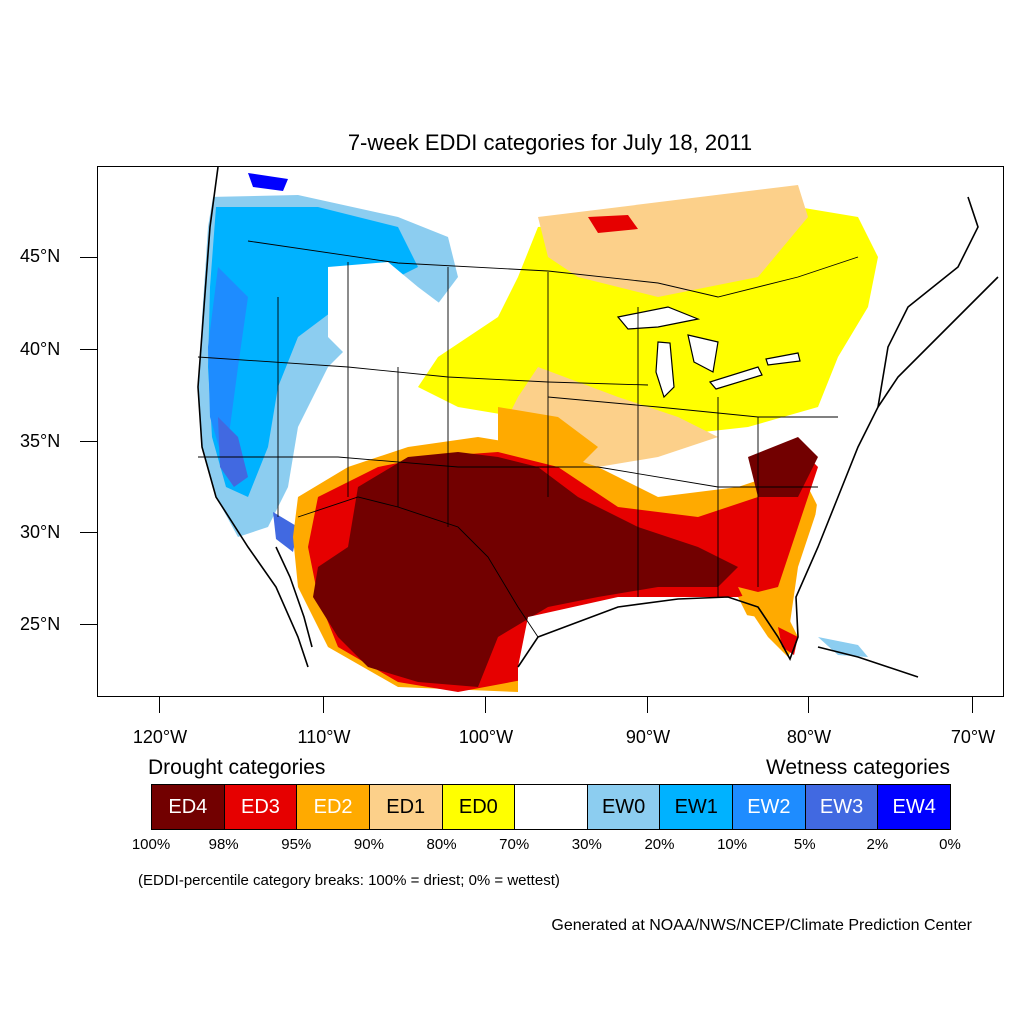  I want to click on legend-box-ed2: ED2, so click(333, 807).